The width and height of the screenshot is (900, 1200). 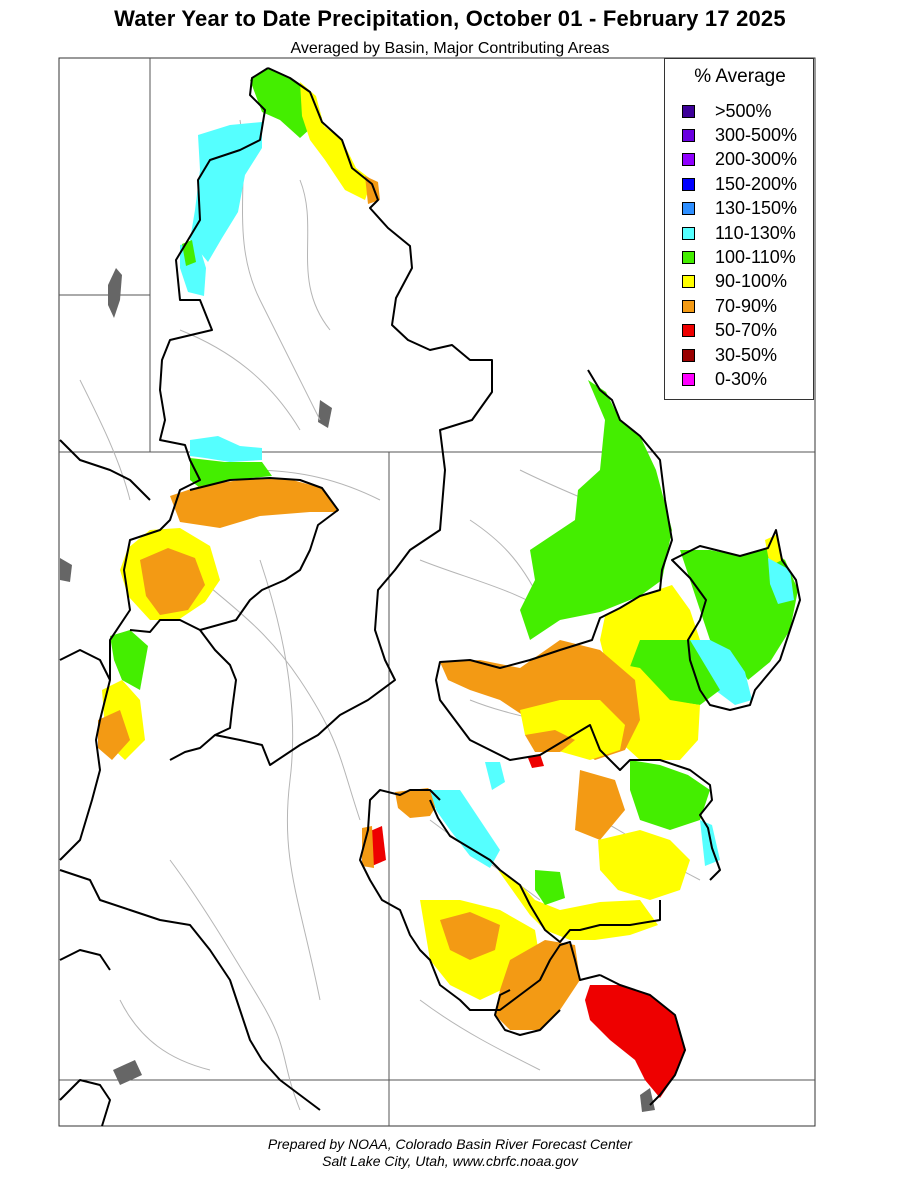 I want to click on legend-item: 70-90%, so click(x=739, y=306).